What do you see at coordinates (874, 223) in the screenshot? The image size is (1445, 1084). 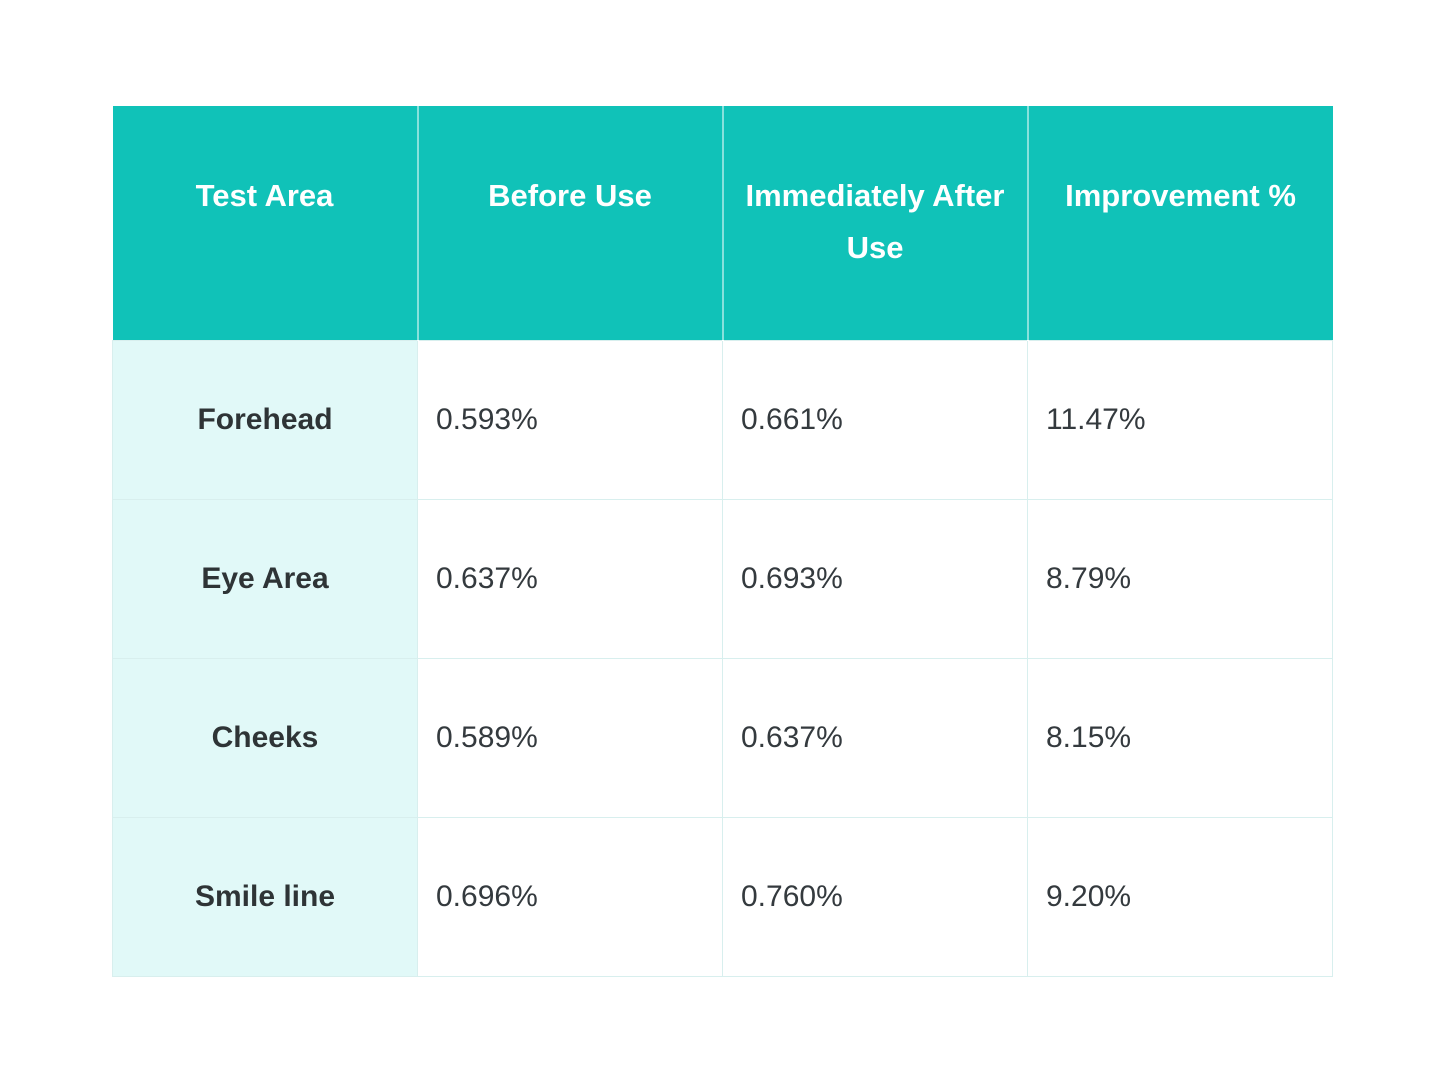 I see `column-header-immediately-after-use: Immediately After Use` at bounding box center [874, 223].